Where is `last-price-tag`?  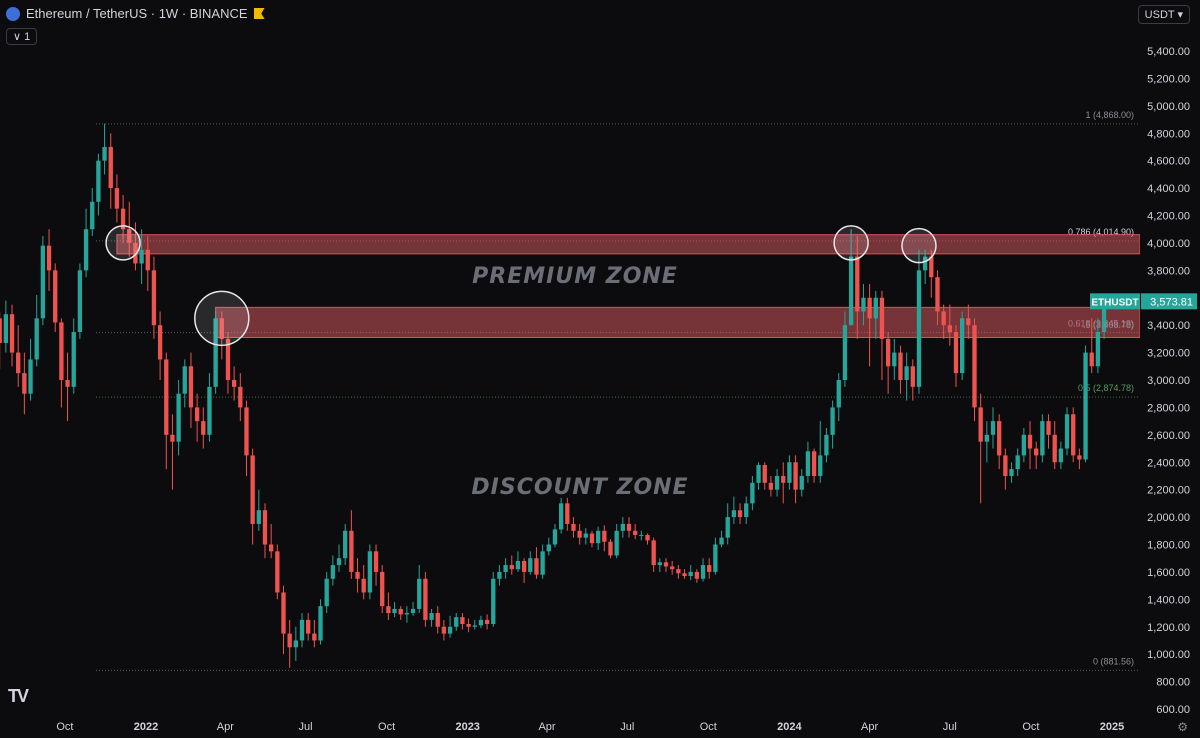
last-price-tag is located at coordinates (1169, 301).